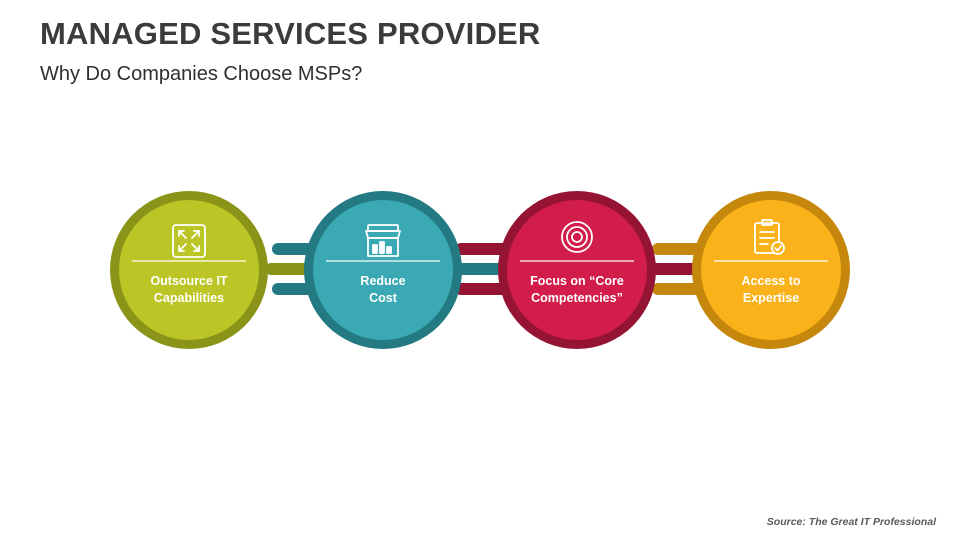 The height and width of the screenshot is (540, 960). Describe the element at coordinates (189, 290) in the screenshot. I see `step-label-1: Outsource IT Capabilities` at that location.